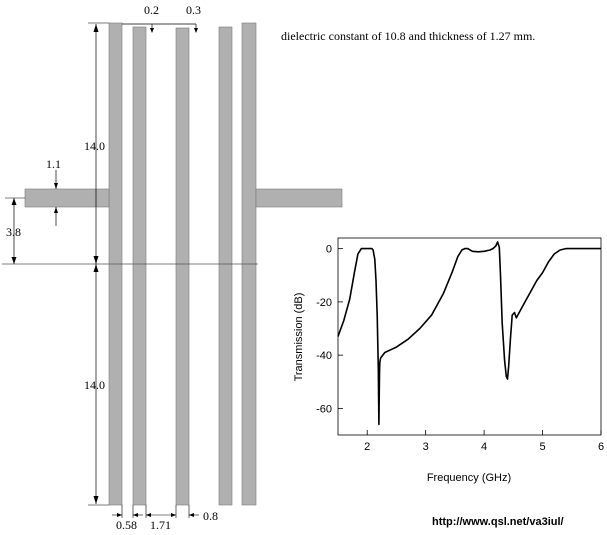 The width and height of the screenshot is (607, 535). What do you see at coordinates (299, 198) in the screenshot?
I see `output-feed-line` at bounding box center [299, 198].